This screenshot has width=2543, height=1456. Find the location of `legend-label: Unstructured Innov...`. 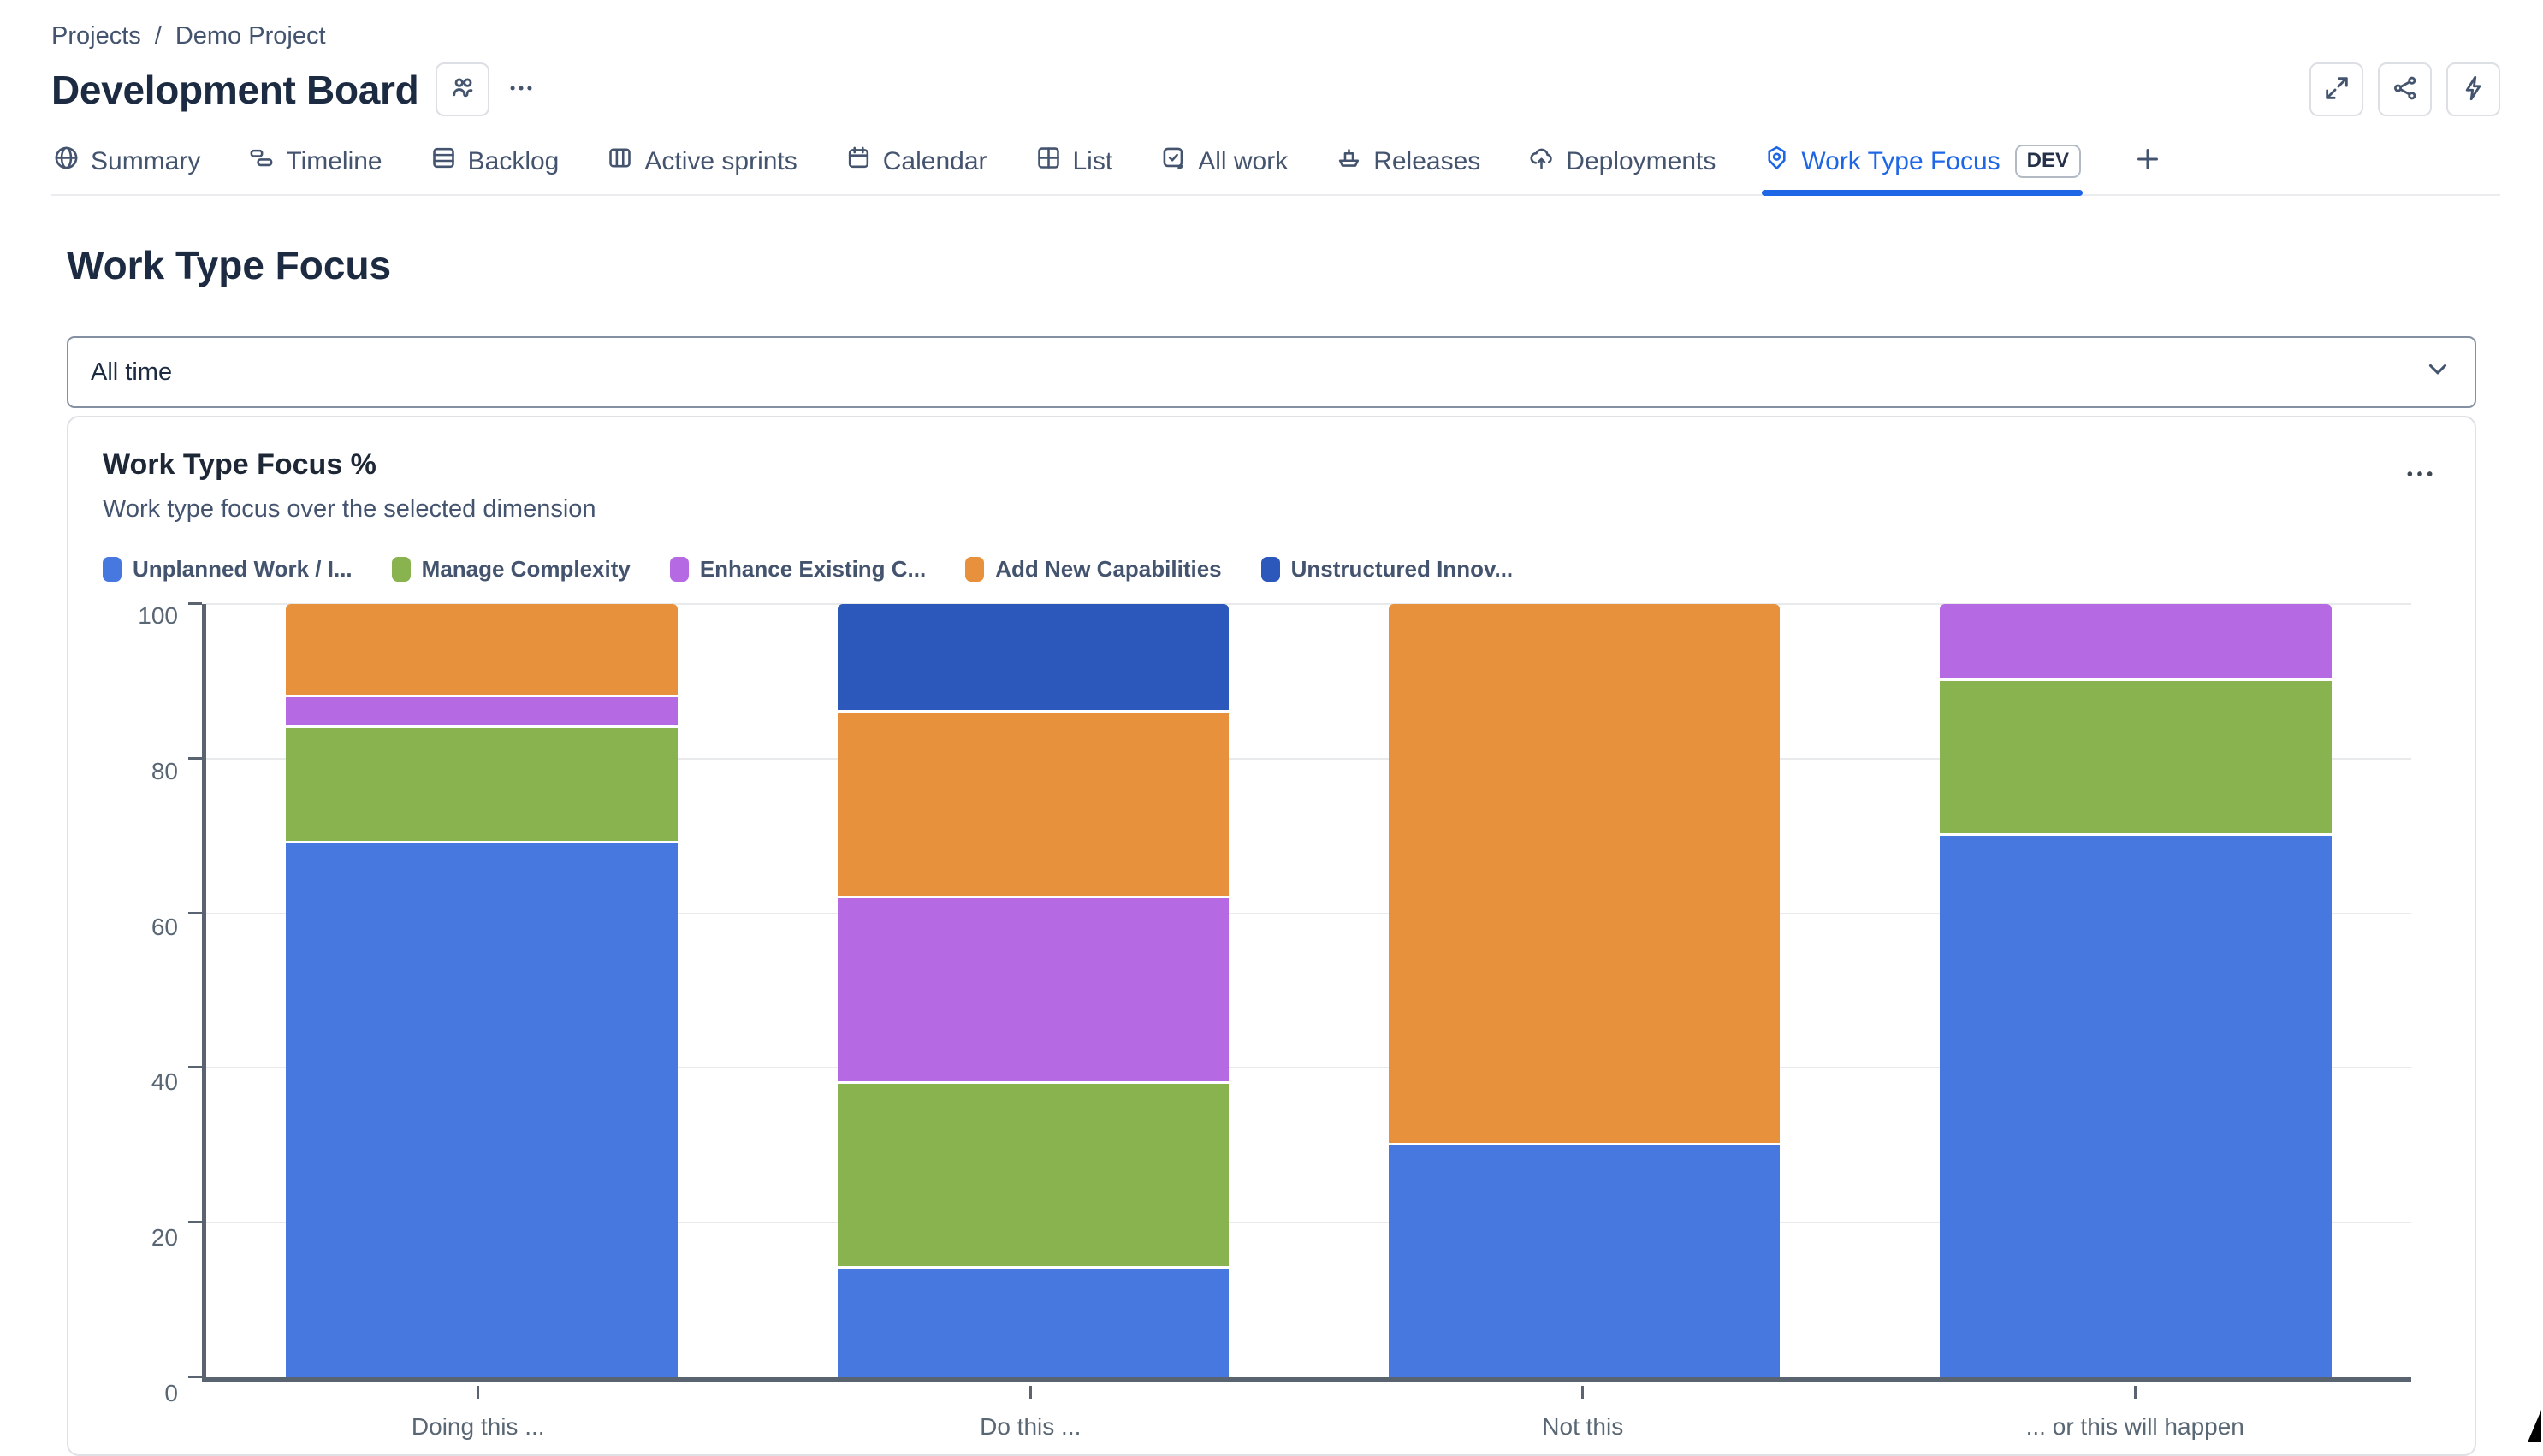

legend-label: Unstructured Innov... is located at coordinates (1402, 569).